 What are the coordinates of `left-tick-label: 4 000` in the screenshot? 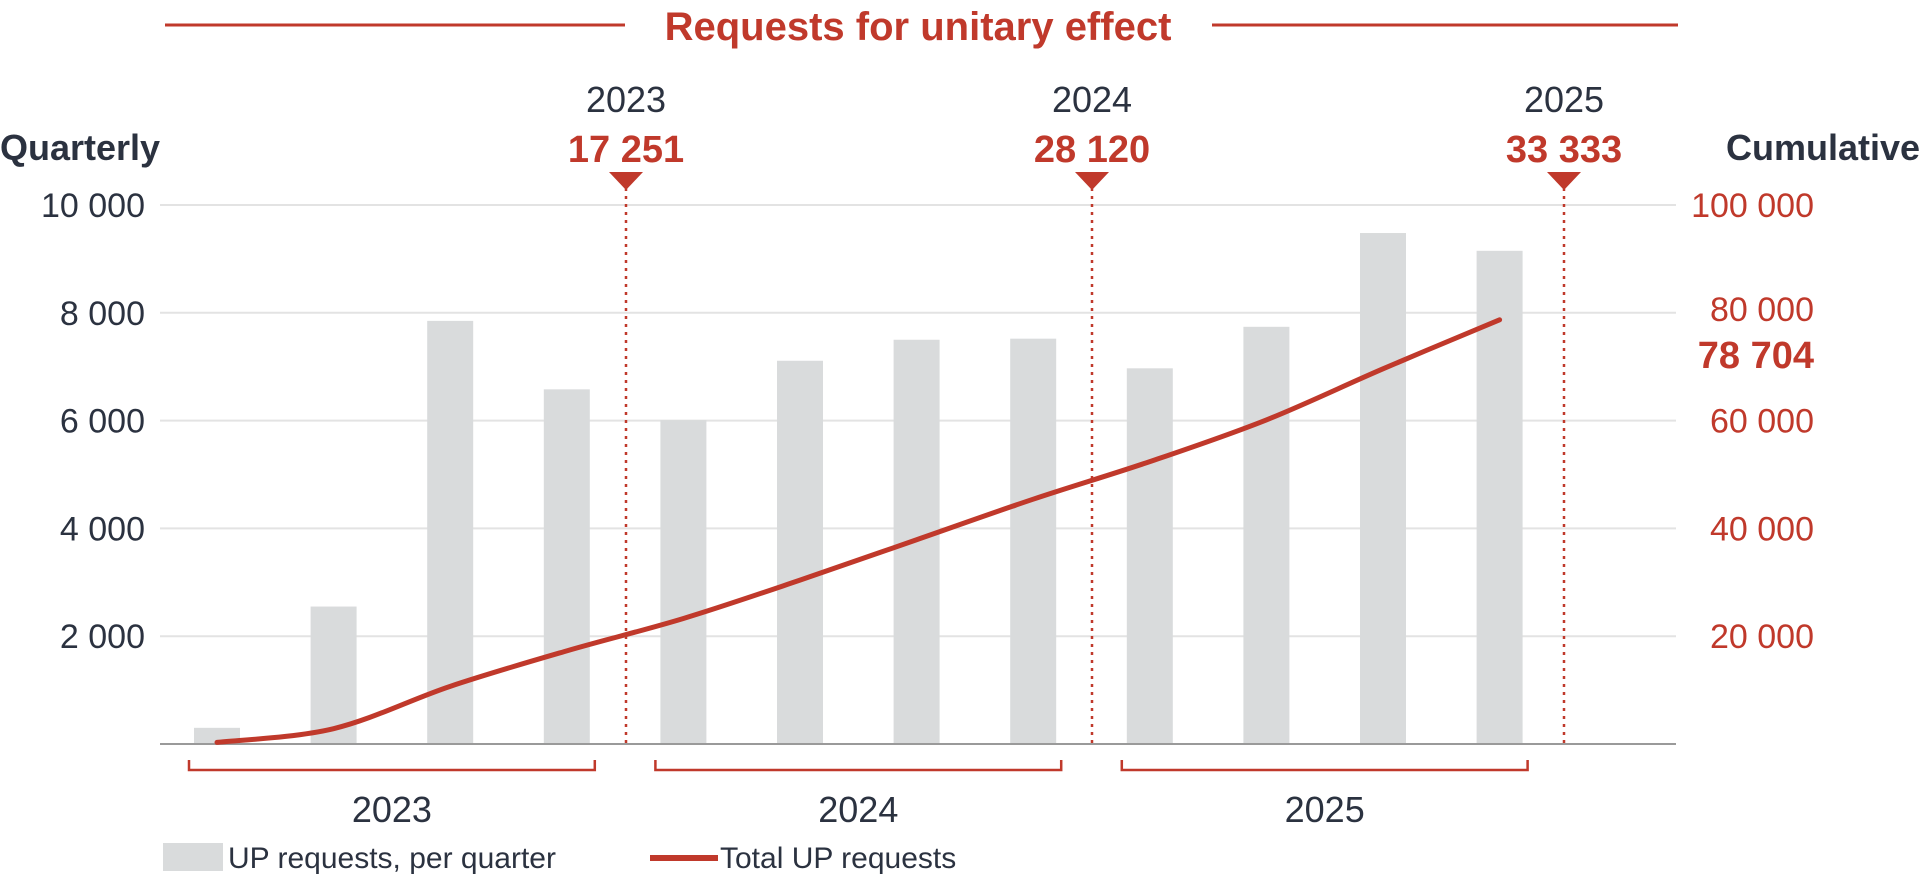 It's located at (102, 529).